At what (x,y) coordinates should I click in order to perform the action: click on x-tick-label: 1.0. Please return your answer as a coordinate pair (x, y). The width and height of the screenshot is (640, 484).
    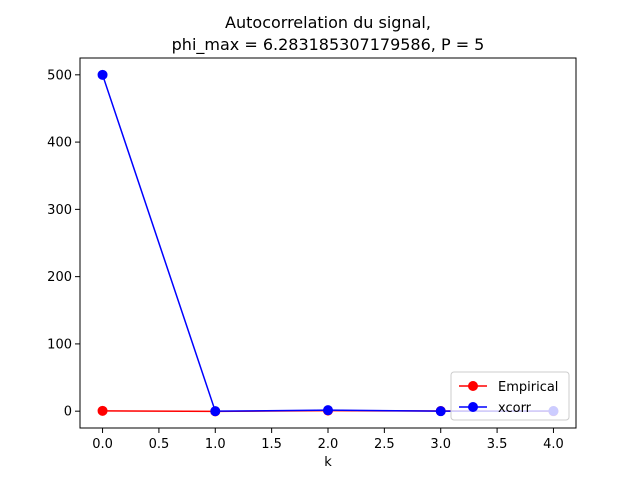
    Looking at the image, I should click on (215, 444).